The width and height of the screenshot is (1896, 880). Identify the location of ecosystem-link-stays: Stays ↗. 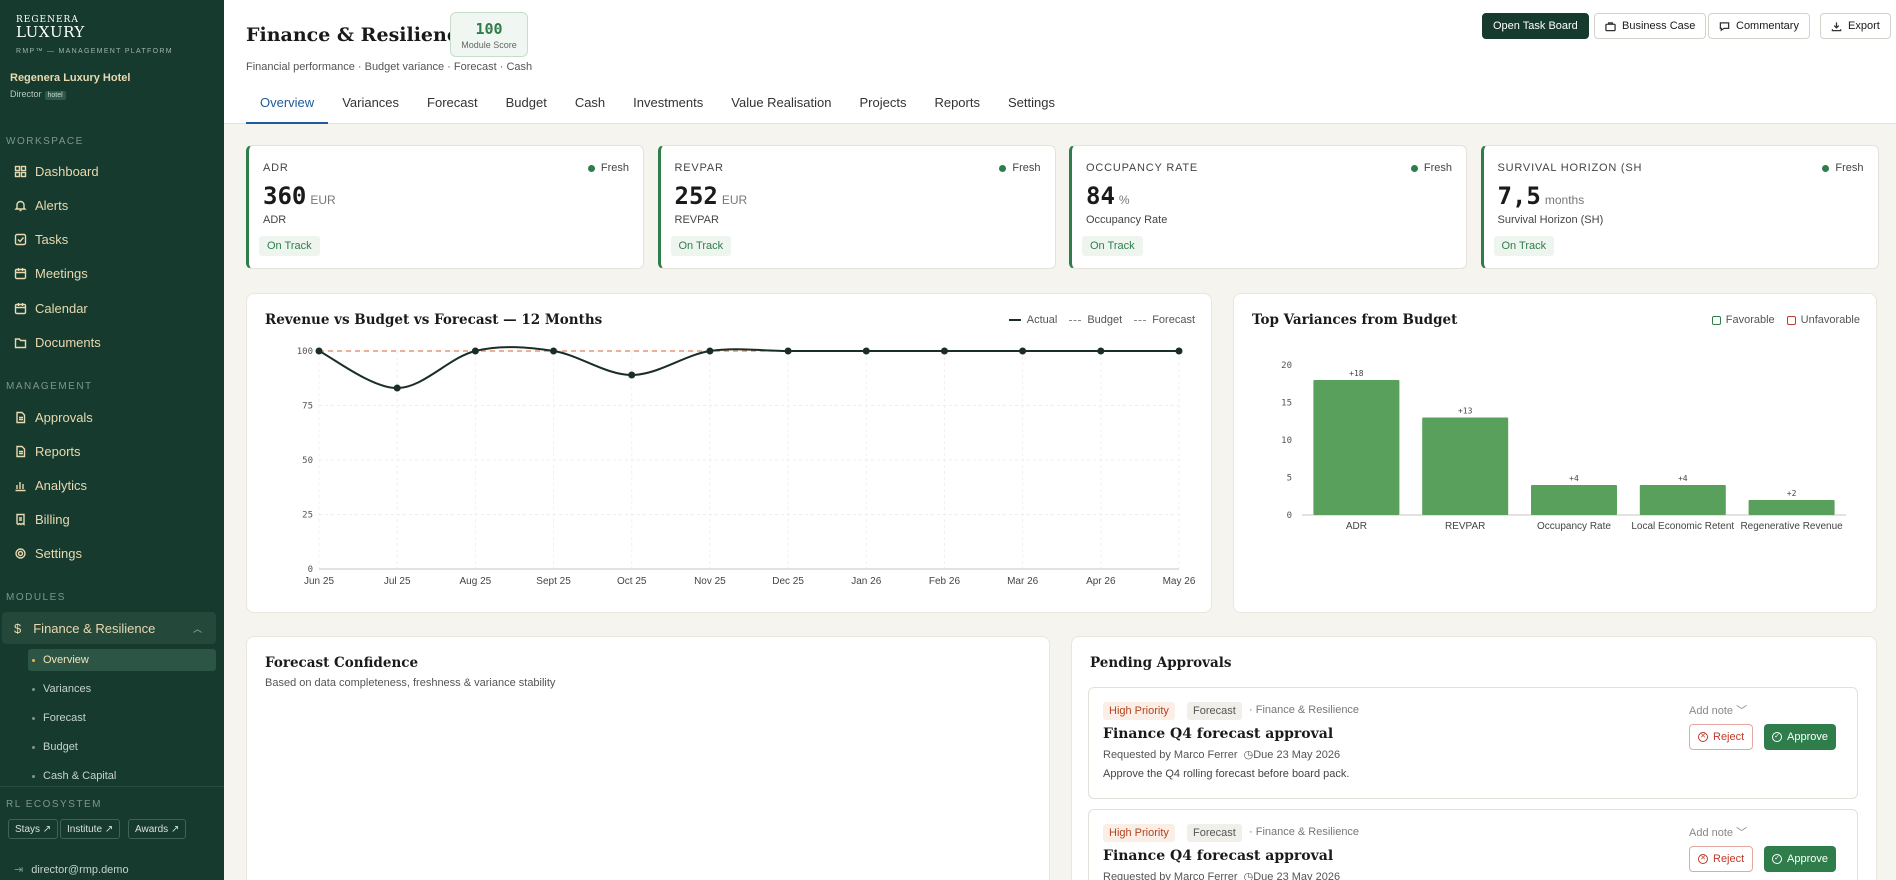
(33, 829).